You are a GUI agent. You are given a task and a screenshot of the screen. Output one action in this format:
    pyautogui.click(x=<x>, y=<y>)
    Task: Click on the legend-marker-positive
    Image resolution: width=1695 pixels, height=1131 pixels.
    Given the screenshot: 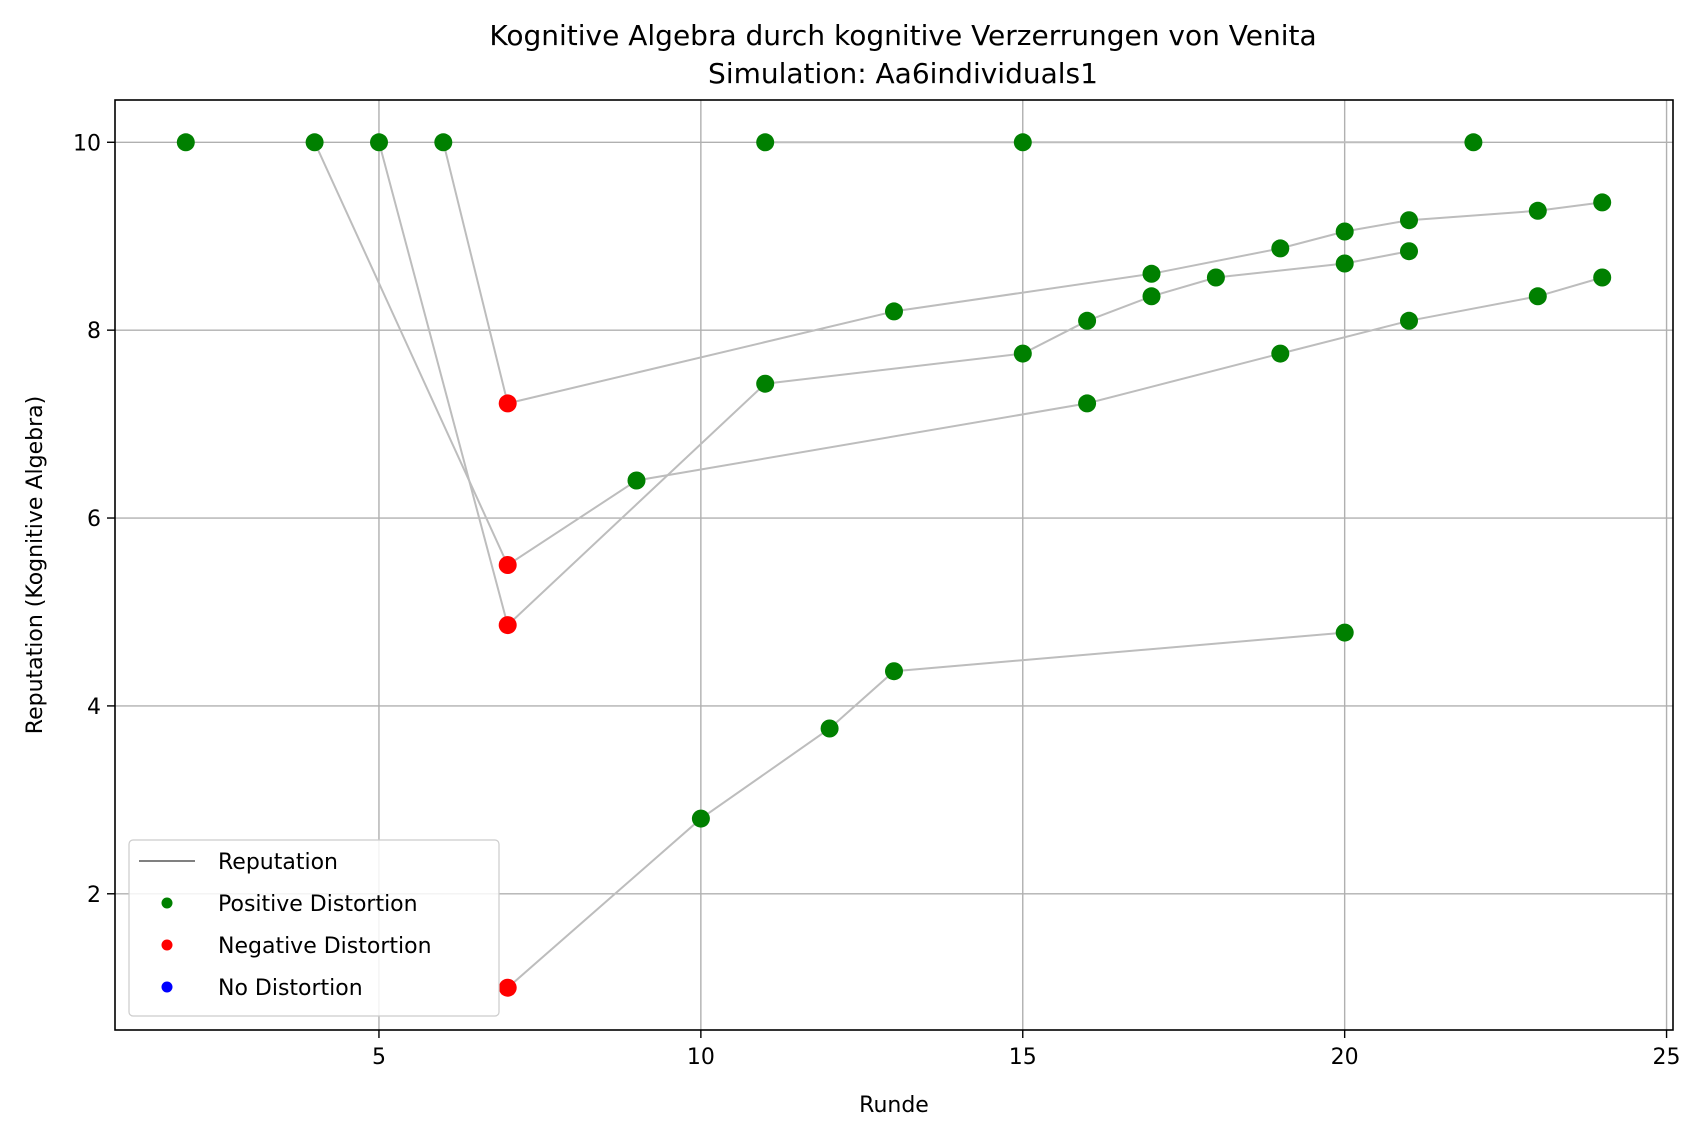 What is the action you would take?
    pyautogui.click(x=167, y=903)
    